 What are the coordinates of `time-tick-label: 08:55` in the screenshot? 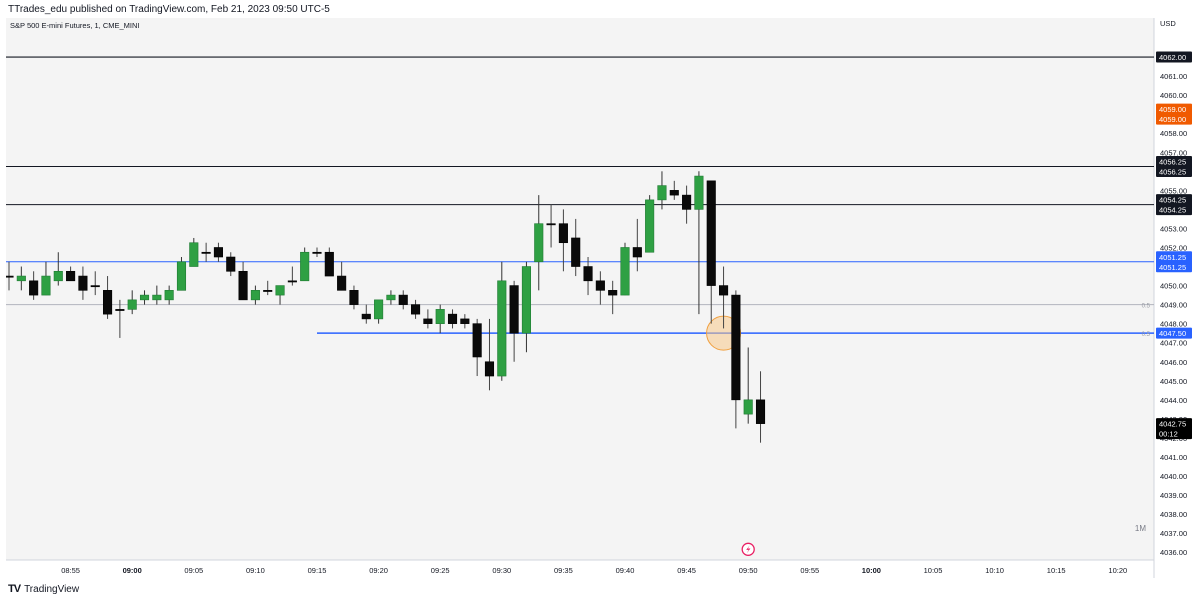 It's located at (70, 570).